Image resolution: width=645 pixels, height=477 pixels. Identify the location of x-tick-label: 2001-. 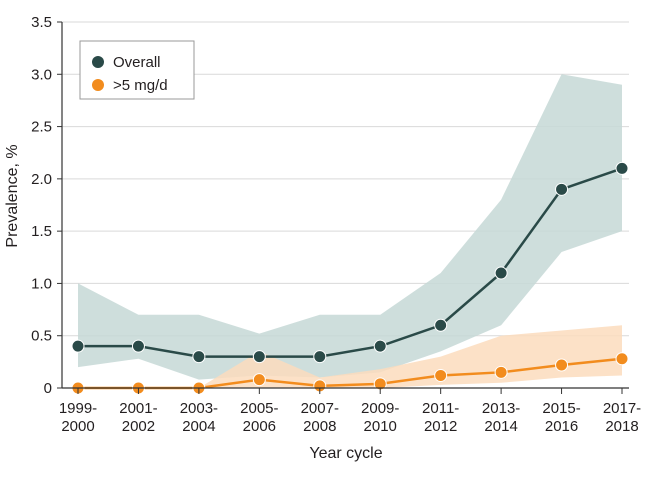
(138, 408).